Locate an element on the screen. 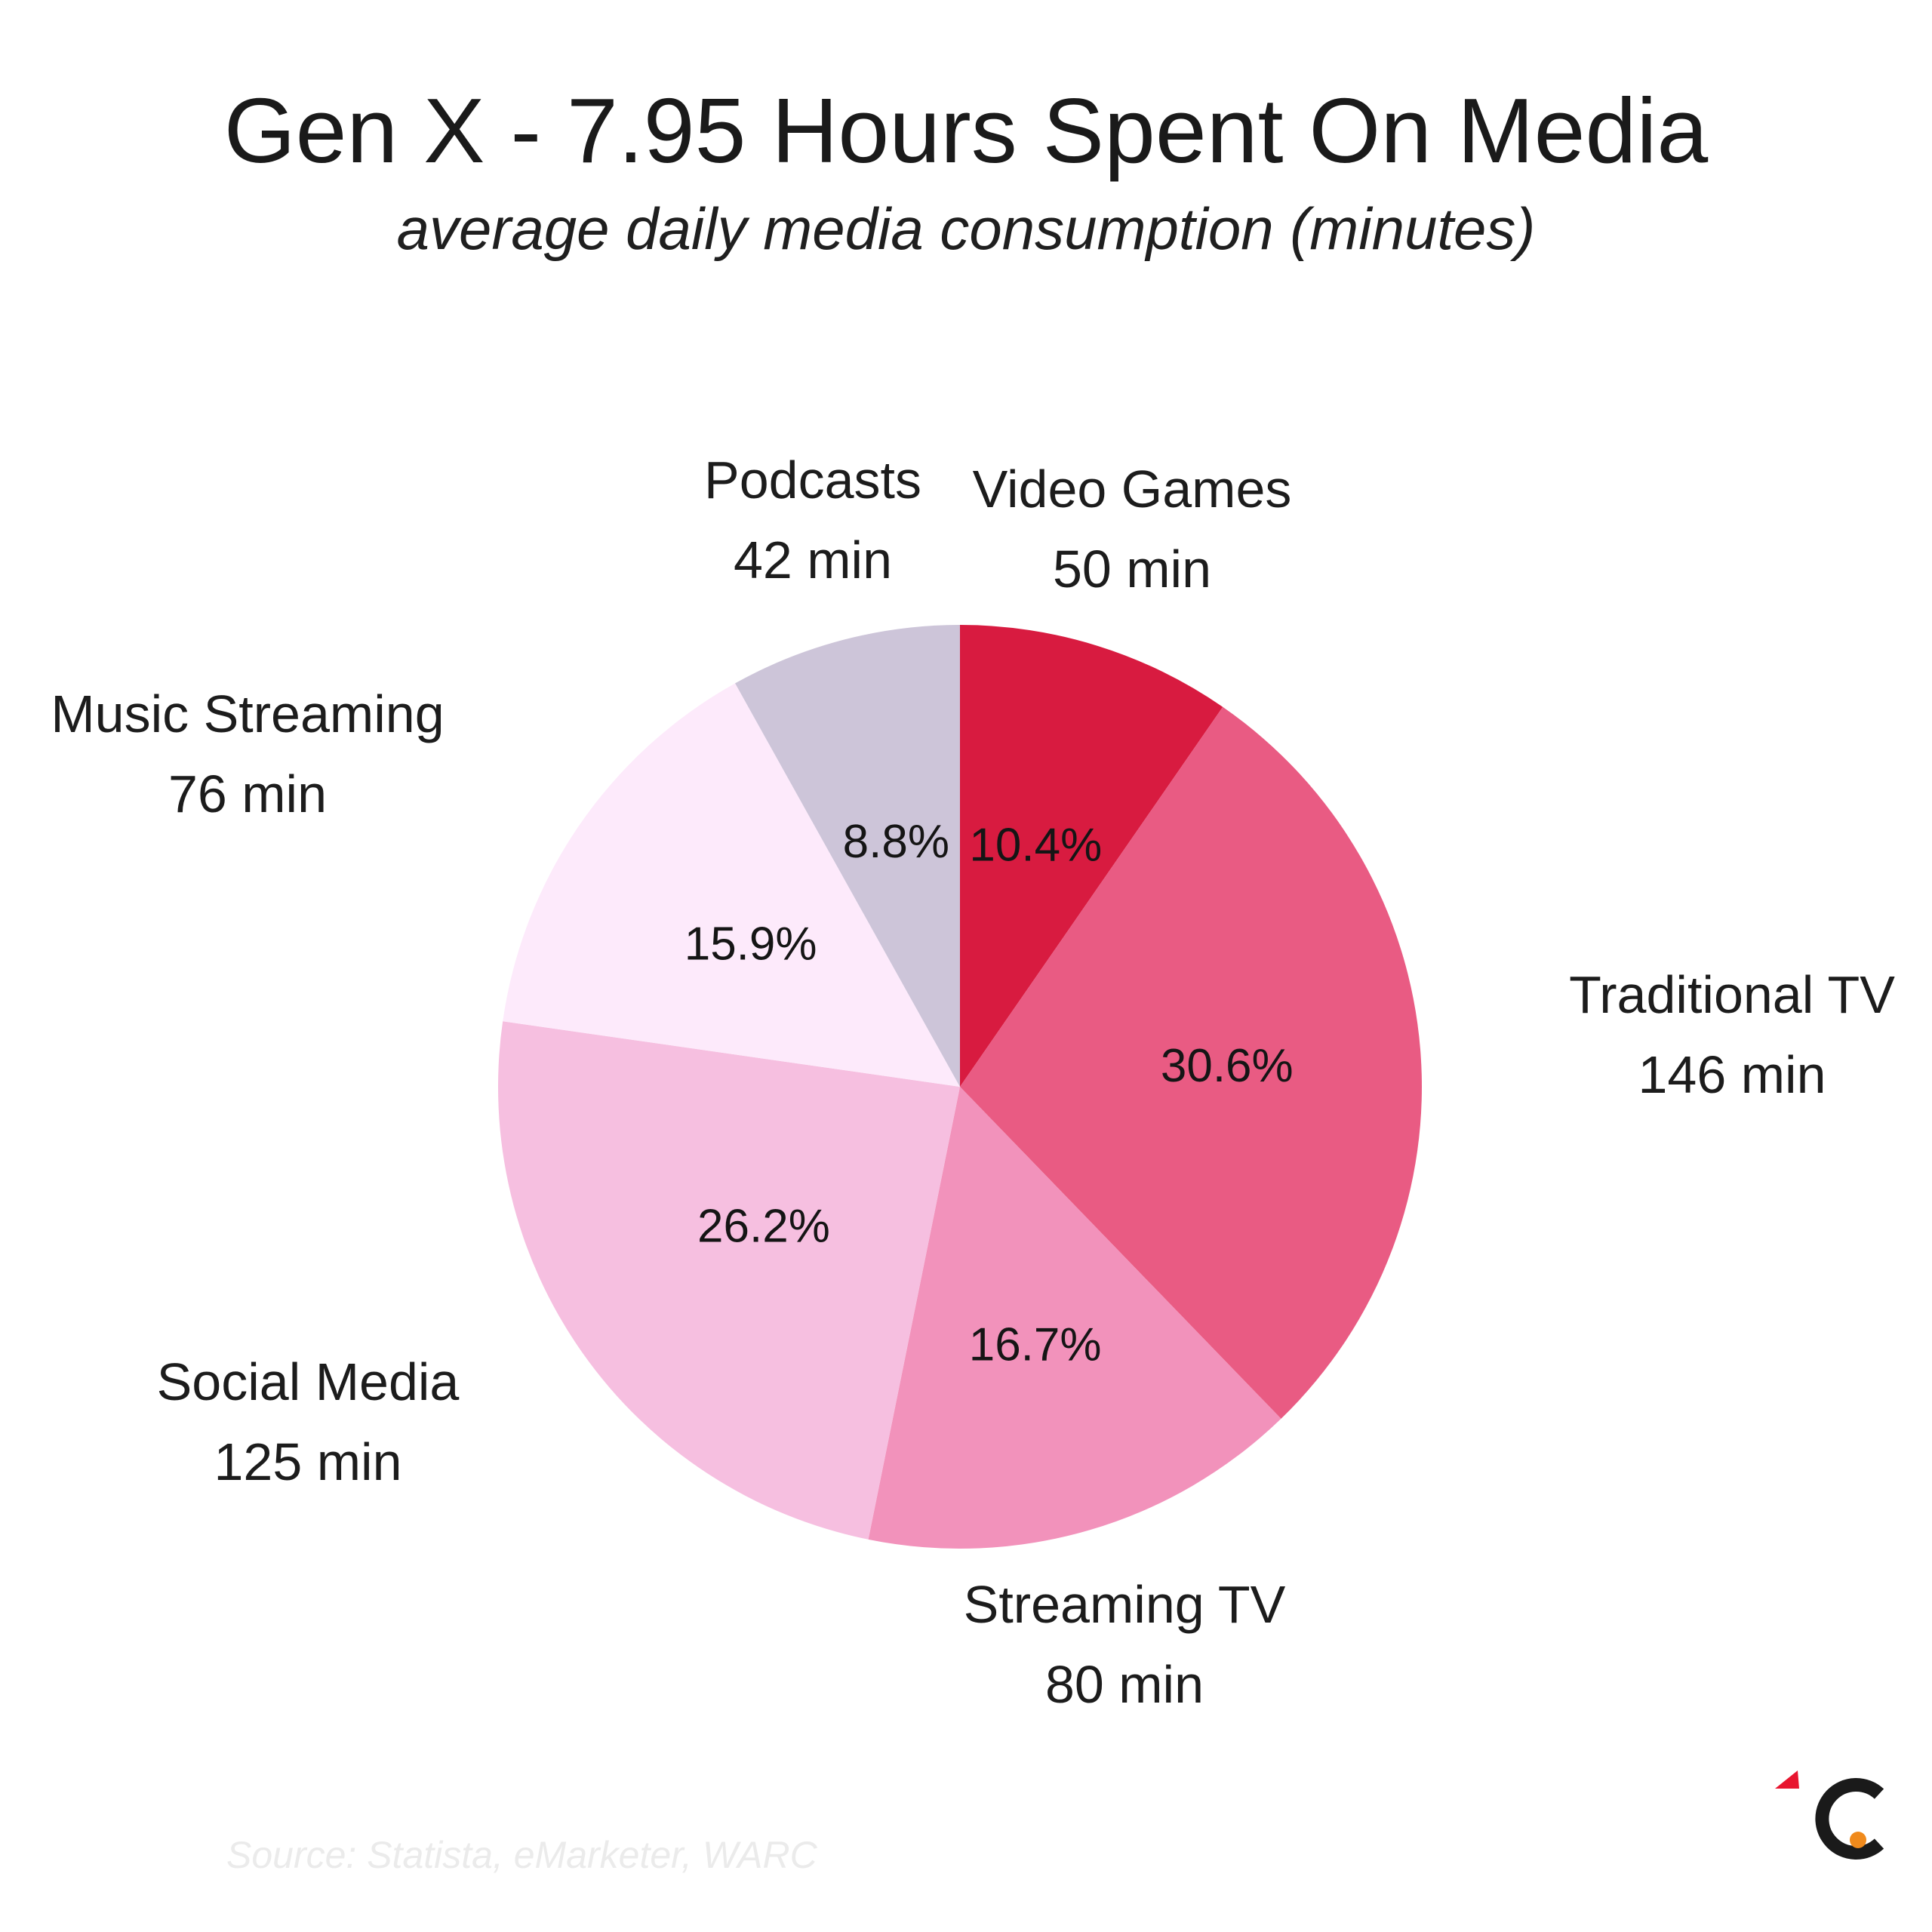  source-note: Source: Statista, eMarketer, WARC is located at coordinates (522, 1855).